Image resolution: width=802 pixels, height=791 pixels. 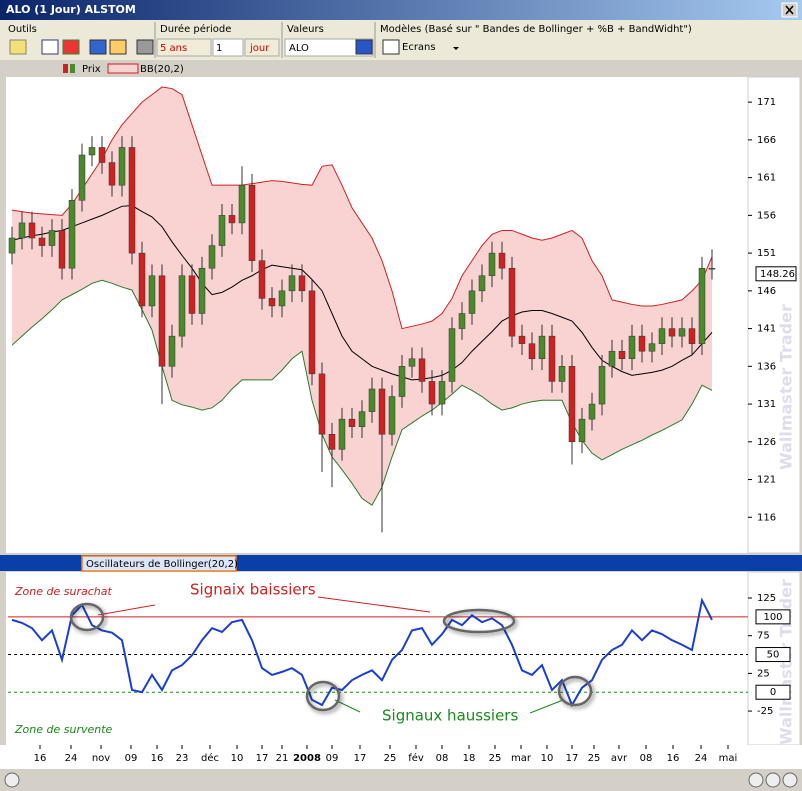 I want to click on y-tick-label: 141, so click(x=766, y=329).